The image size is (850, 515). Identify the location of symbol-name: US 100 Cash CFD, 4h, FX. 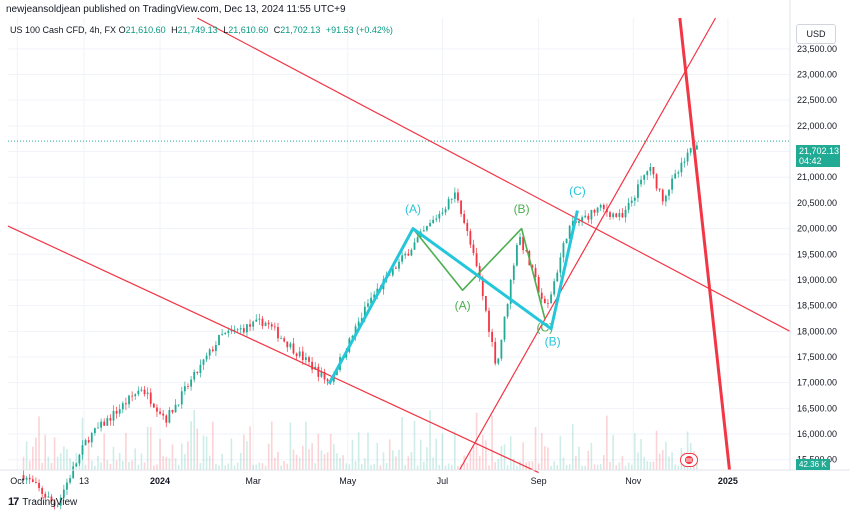
(63, 30).